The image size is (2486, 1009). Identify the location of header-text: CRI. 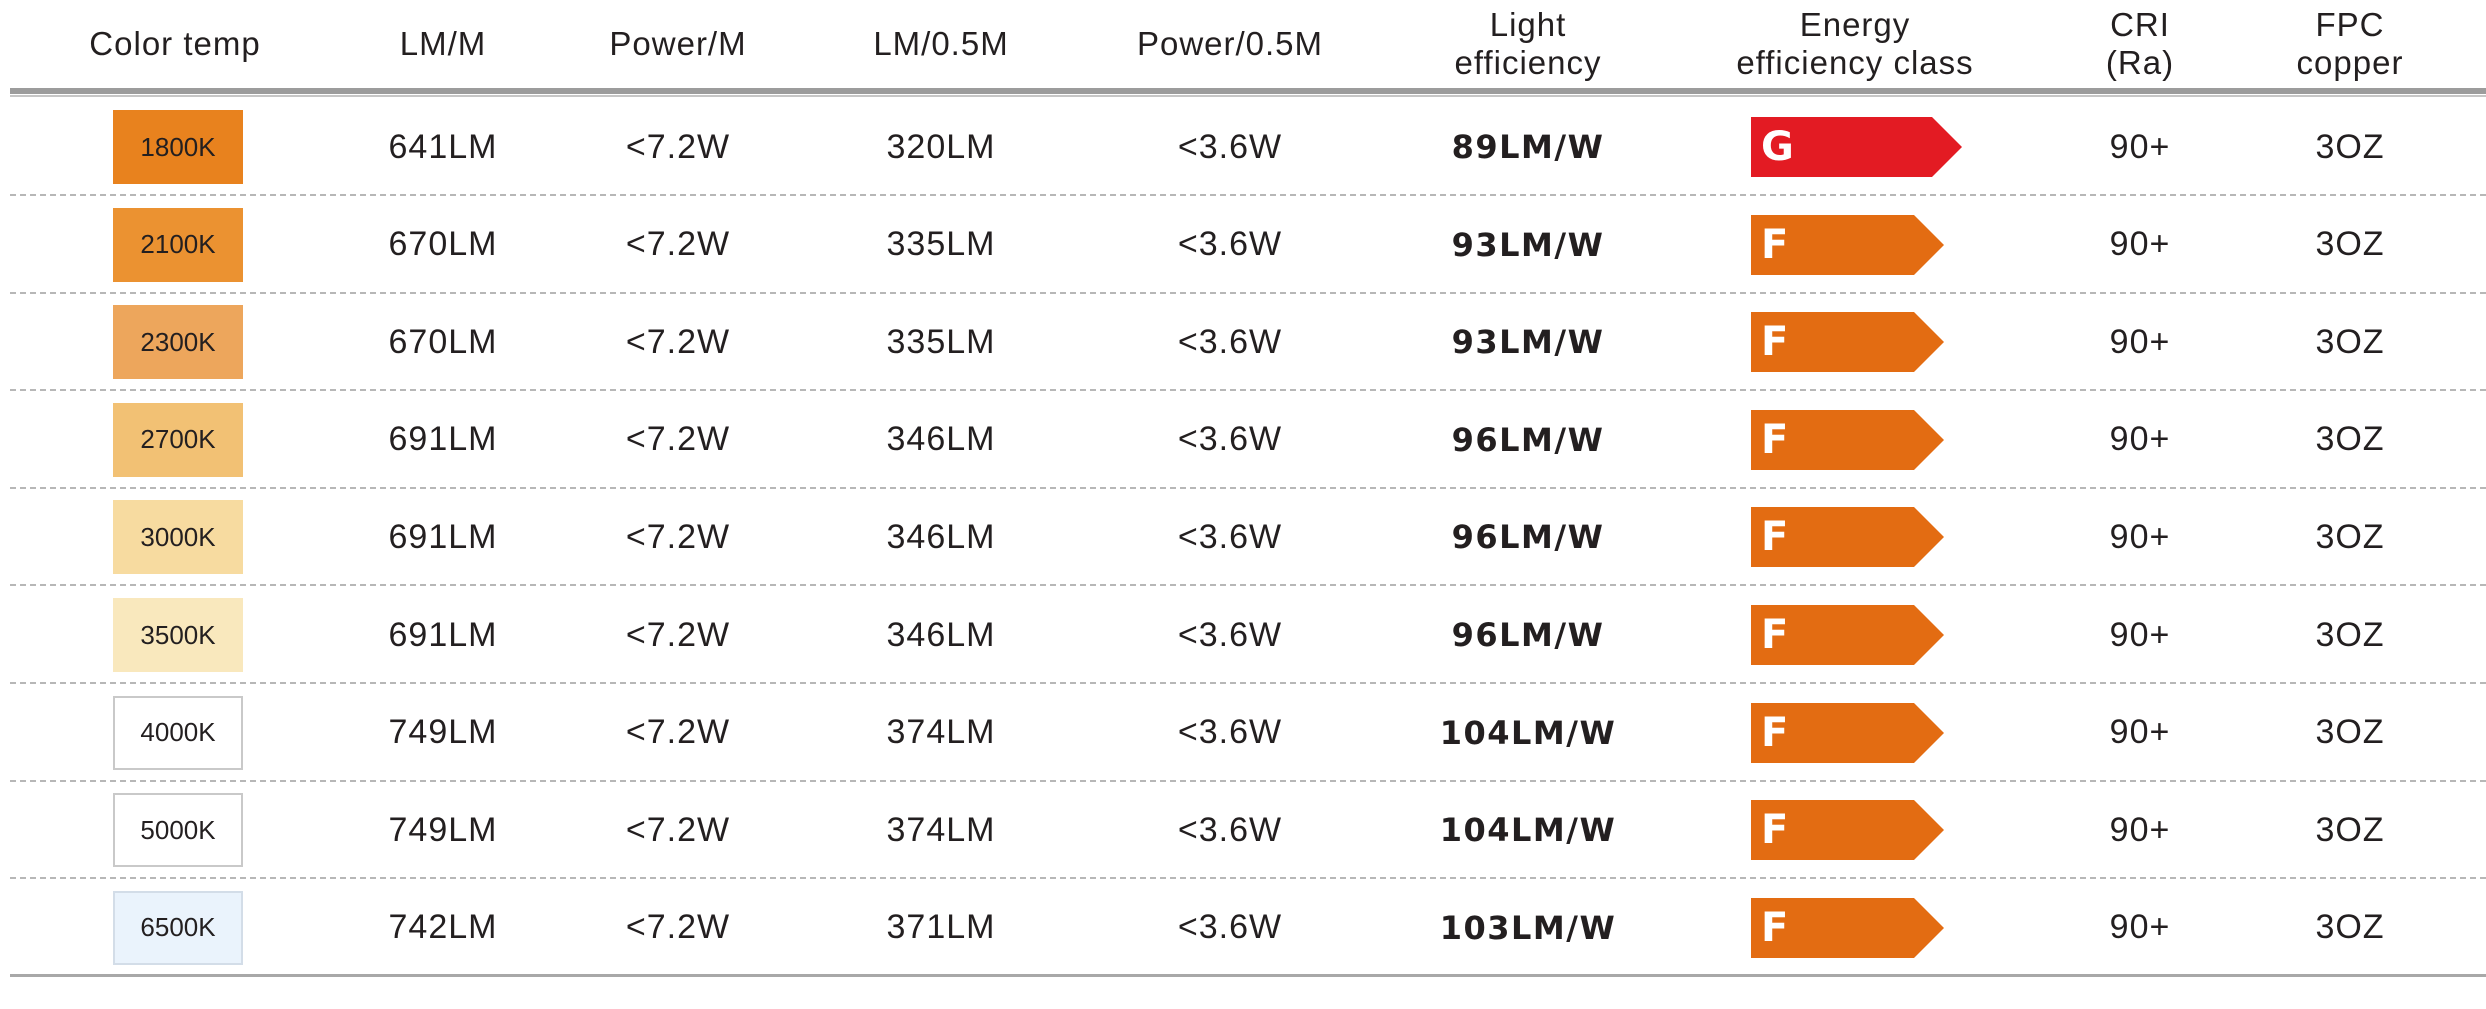
(2140, 24).